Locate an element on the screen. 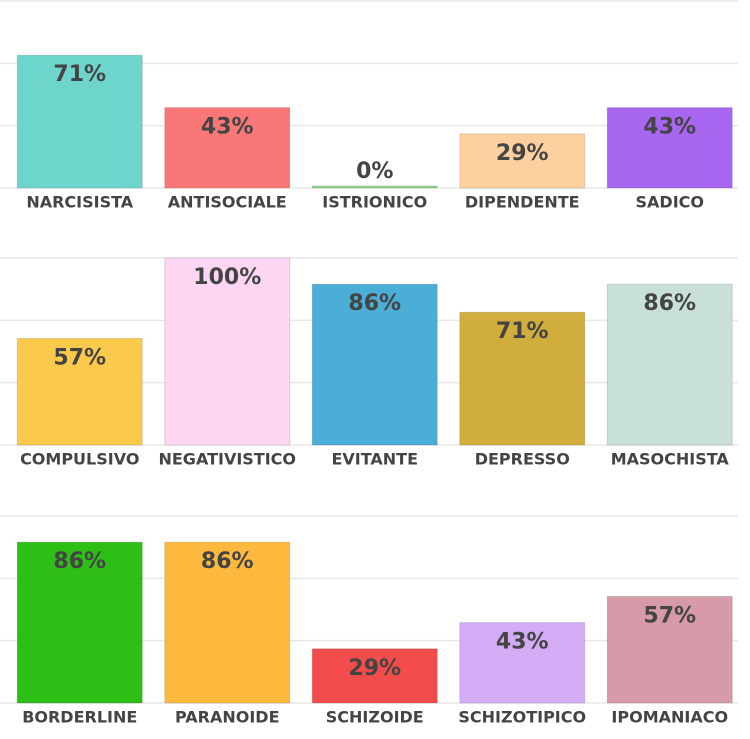  category-label: DEPRESSO is located at coordinates (522, 459).